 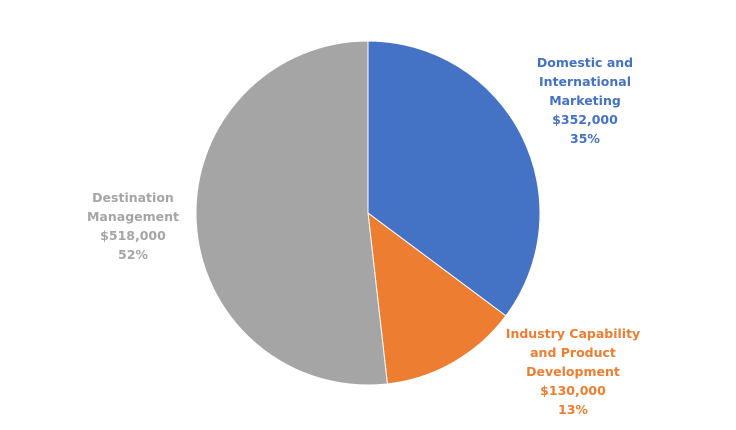 I want to click on data-label-line: Domestic and, so click(x=585, y=62).